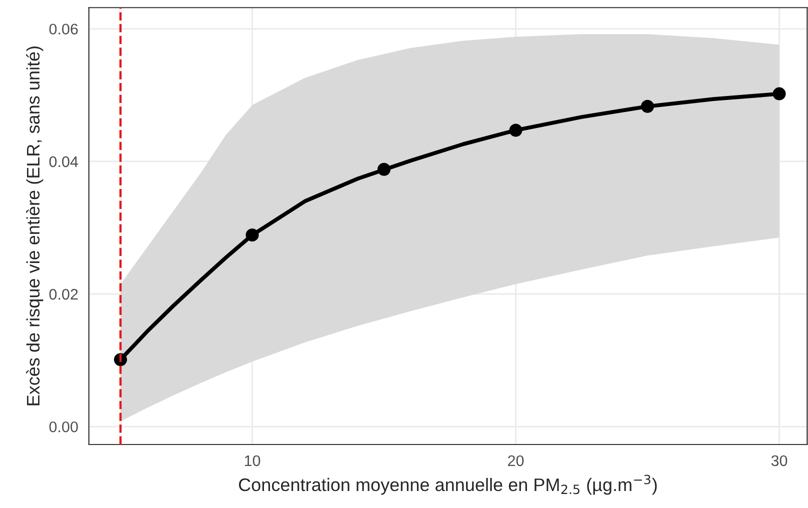 This screenshot has width=808, height=508. What do you see at coordinates (252, 460) in the screenshot?
I see `x-tick-label: 10` at bounding box center [252, 460].